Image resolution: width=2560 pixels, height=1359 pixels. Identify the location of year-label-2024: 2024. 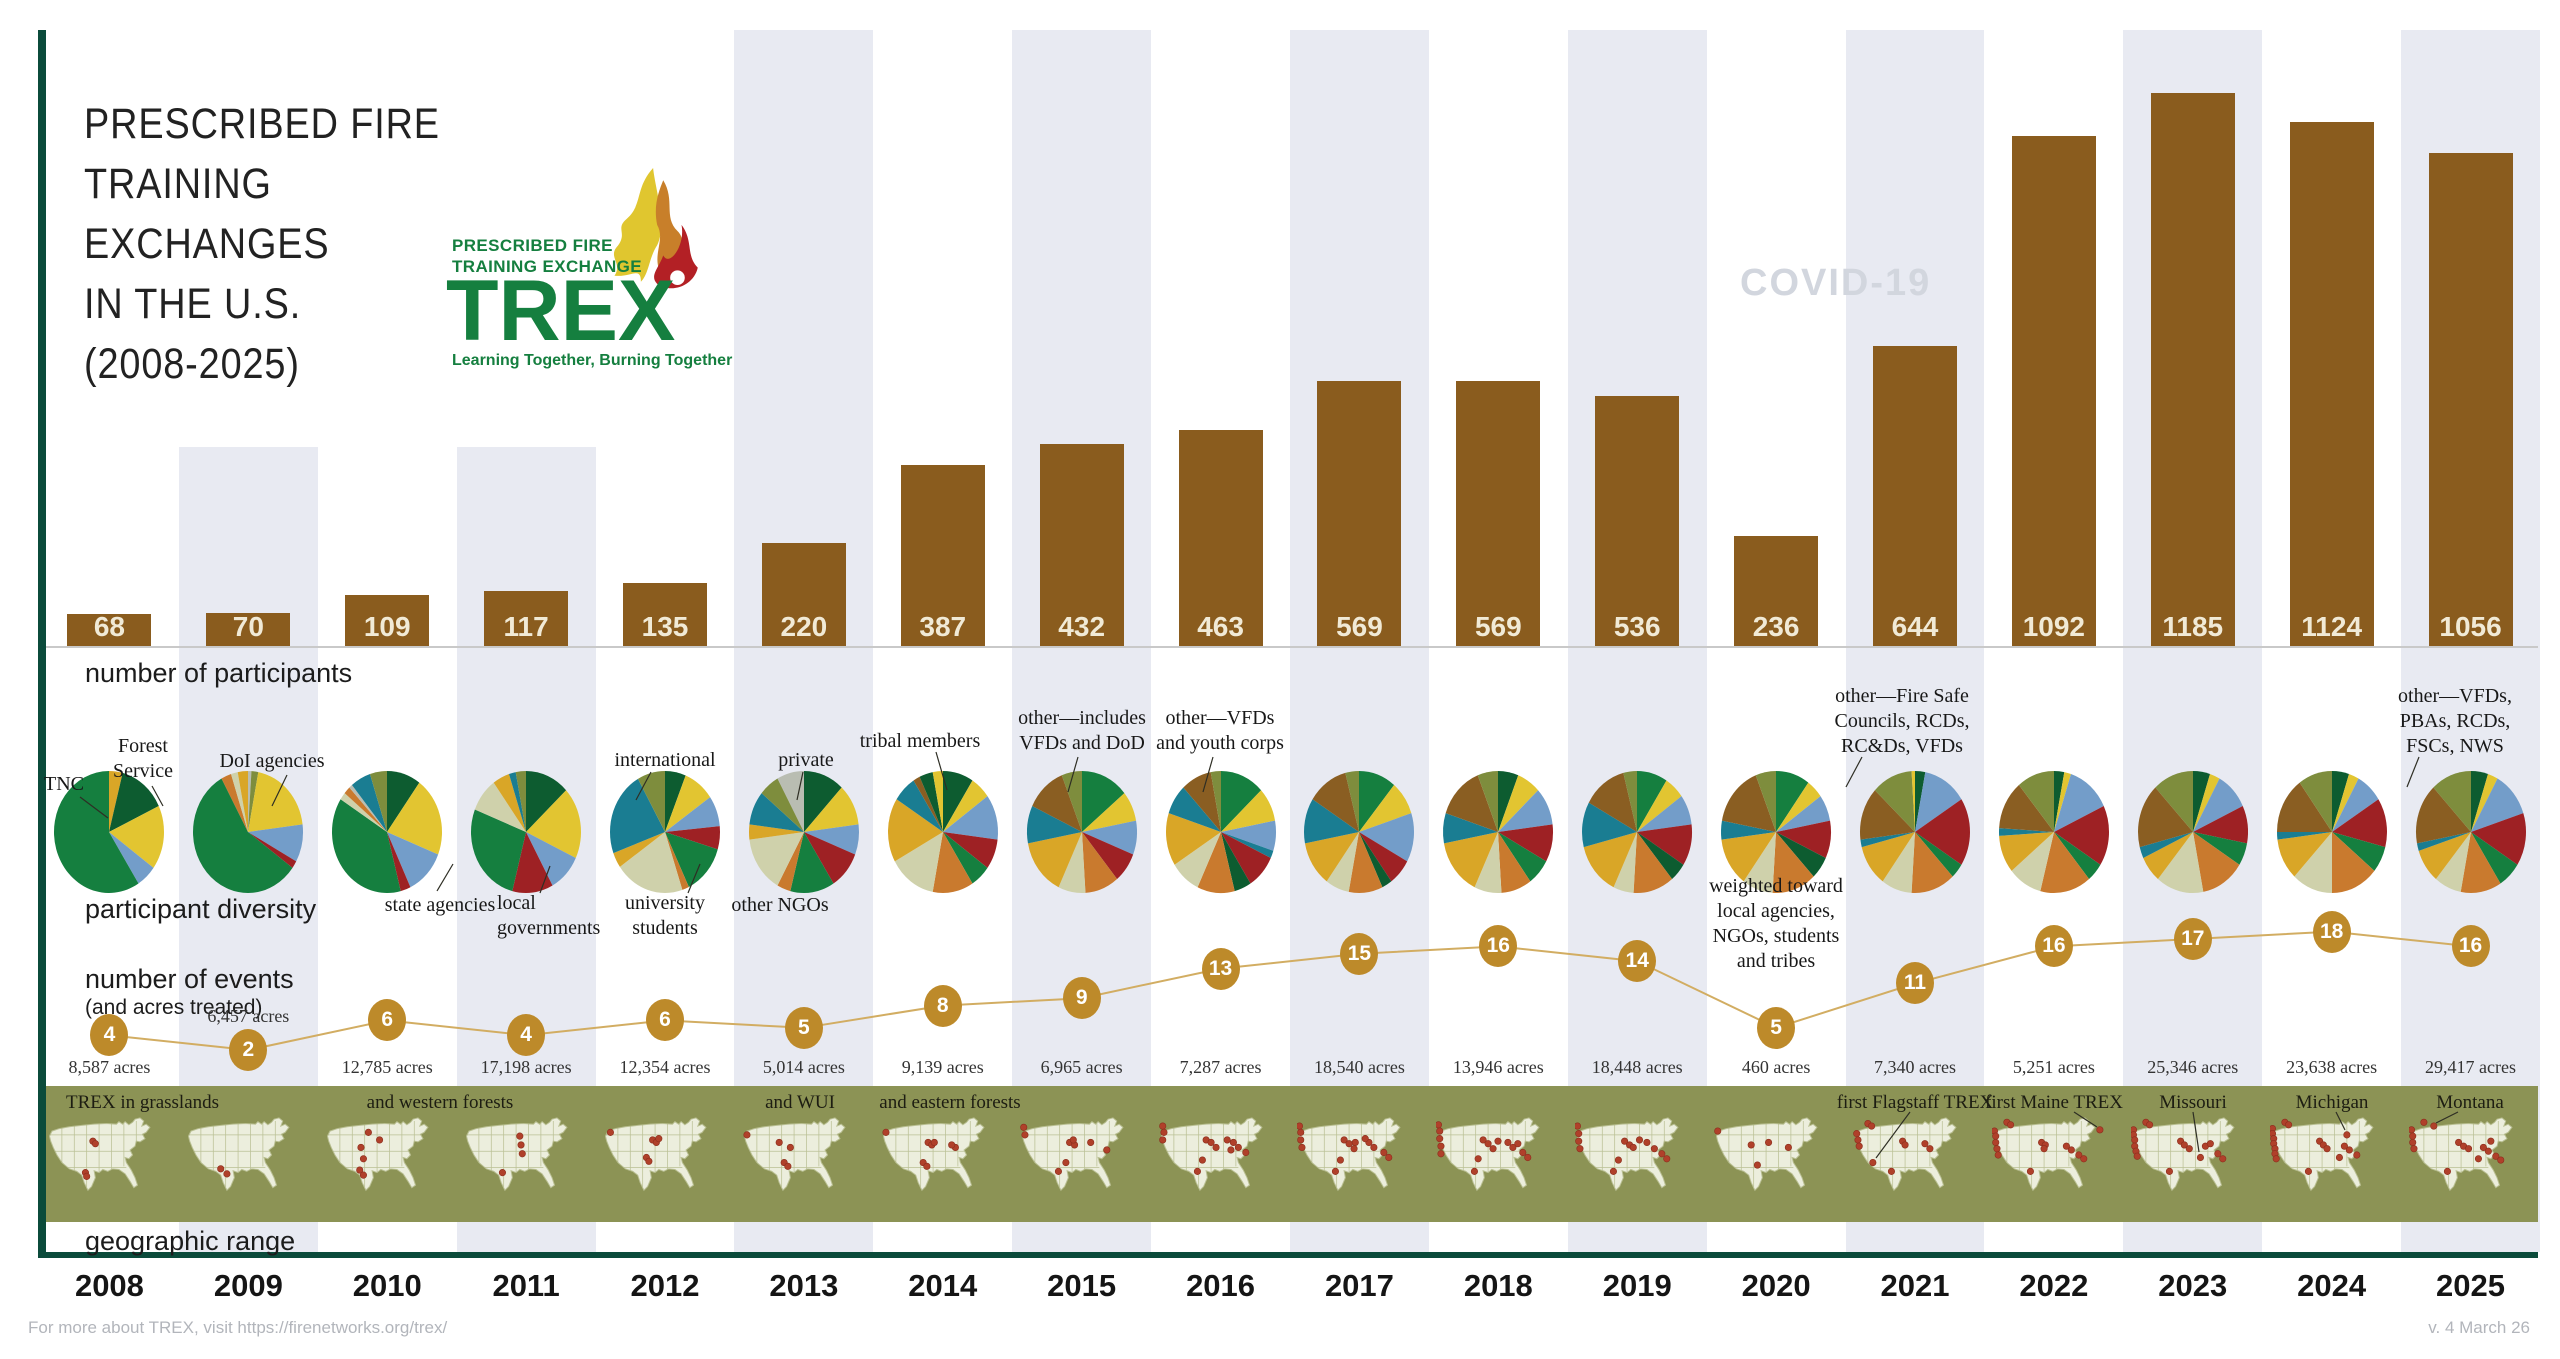
(2332, 1285).